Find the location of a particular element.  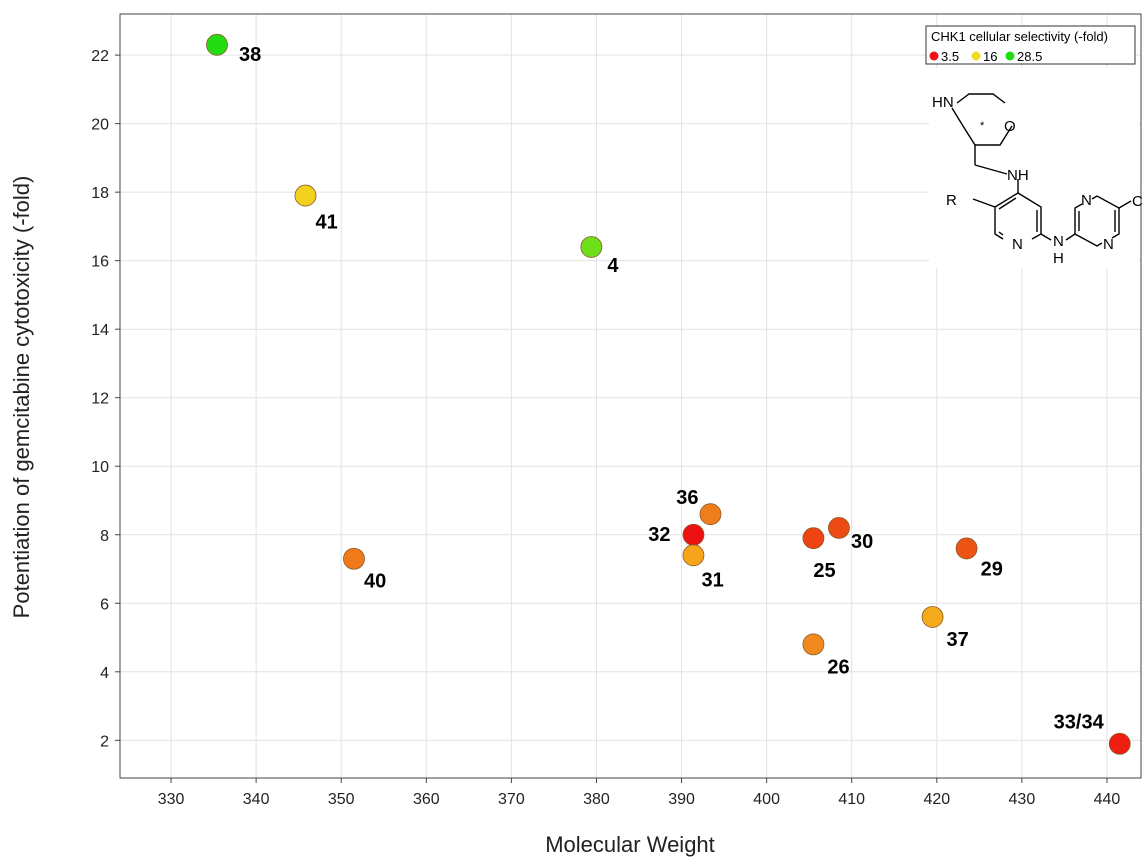

atom-nh-bottom-h: H is located at coordinates (1058, 258).